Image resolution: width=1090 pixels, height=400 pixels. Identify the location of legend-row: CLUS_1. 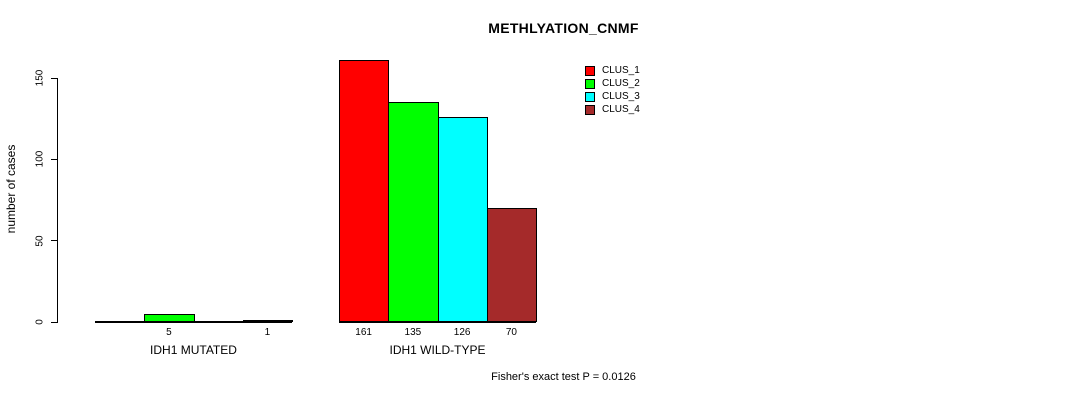
(612, 71).